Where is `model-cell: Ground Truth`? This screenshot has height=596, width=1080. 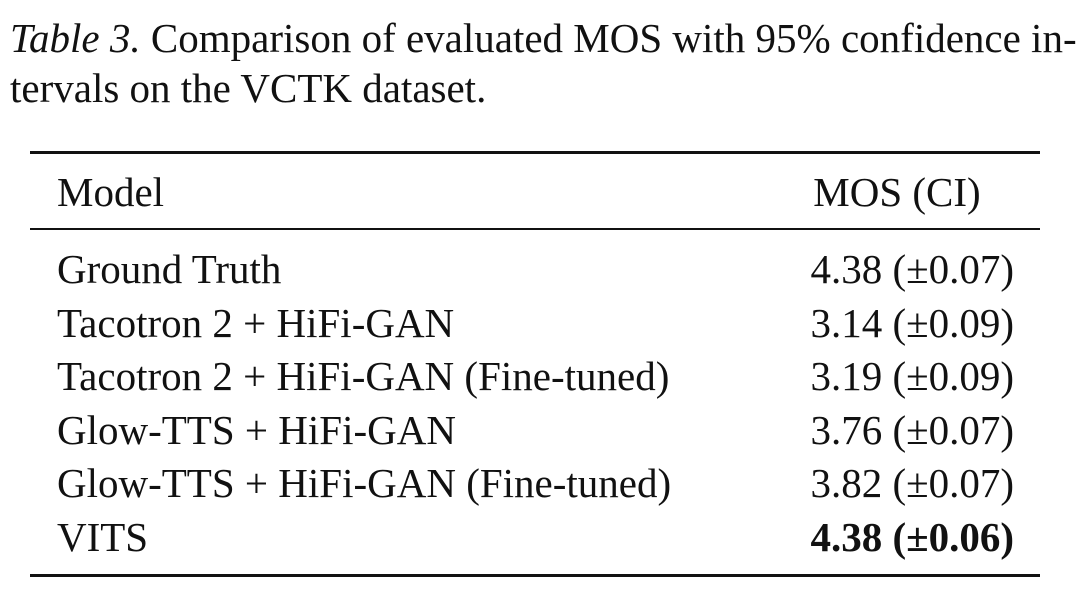
model-cell: Ground Truth is located at coordinates (169, 269).